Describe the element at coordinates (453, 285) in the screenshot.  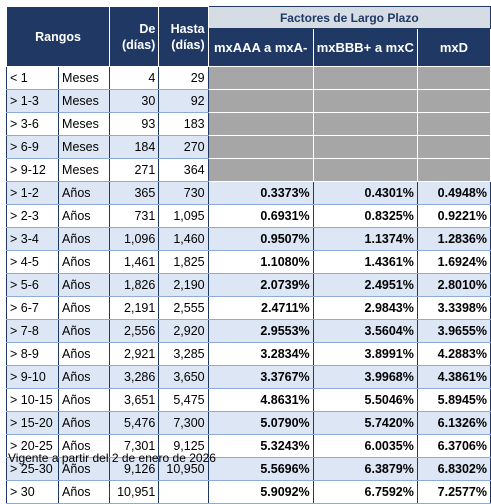
I see `cell-mxd: 2.8010%` at that location.